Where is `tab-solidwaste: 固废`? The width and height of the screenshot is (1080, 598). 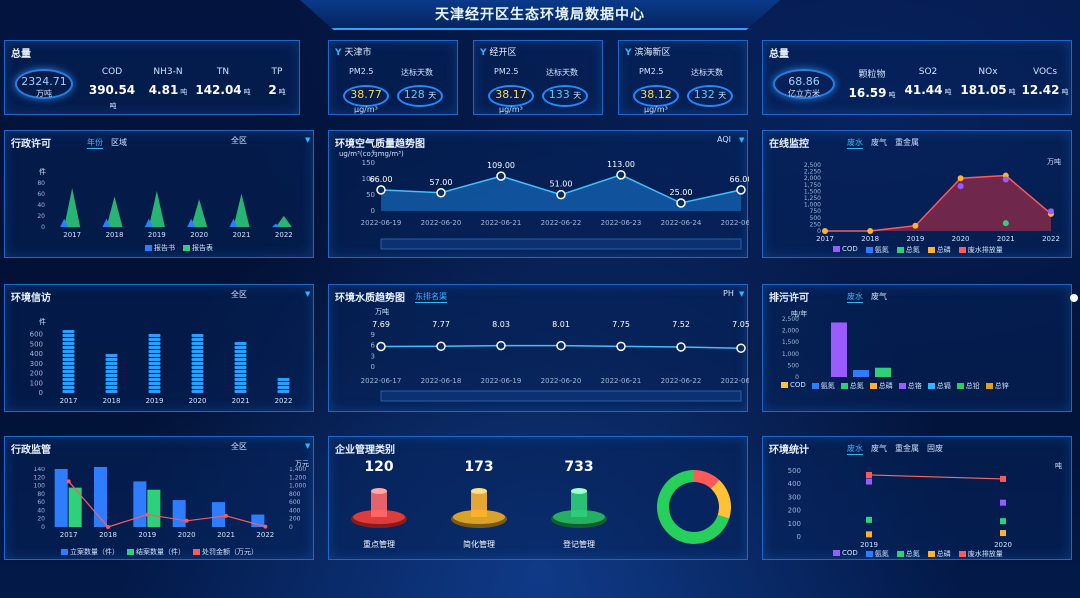
tab-solidwaste: 固废 is located at coordinates (935, 448).